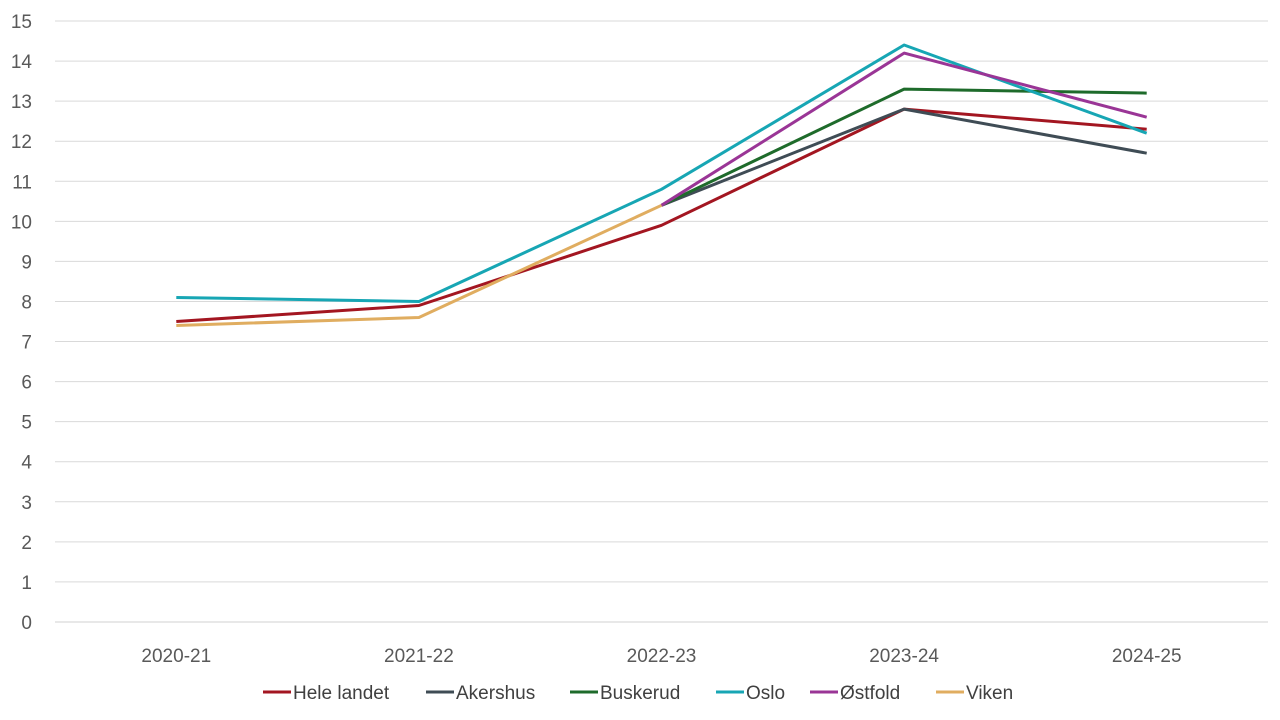  Describe the element at coordinates (21, 102) in the screenshot. I see `y-tick-label: 13` at that location.